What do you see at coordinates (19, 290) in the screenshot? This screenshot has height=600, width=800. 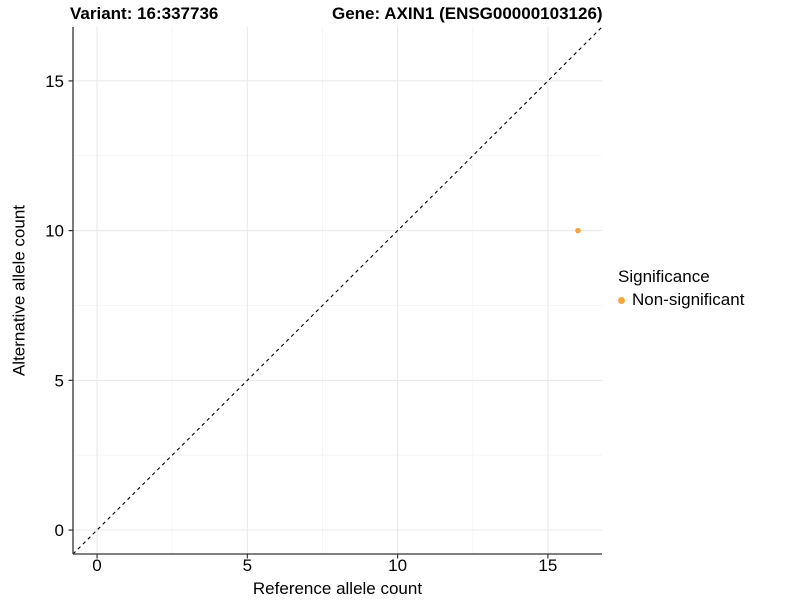 I see `y-axis-title: Alternative allele count` at bounding box center [19, 290].